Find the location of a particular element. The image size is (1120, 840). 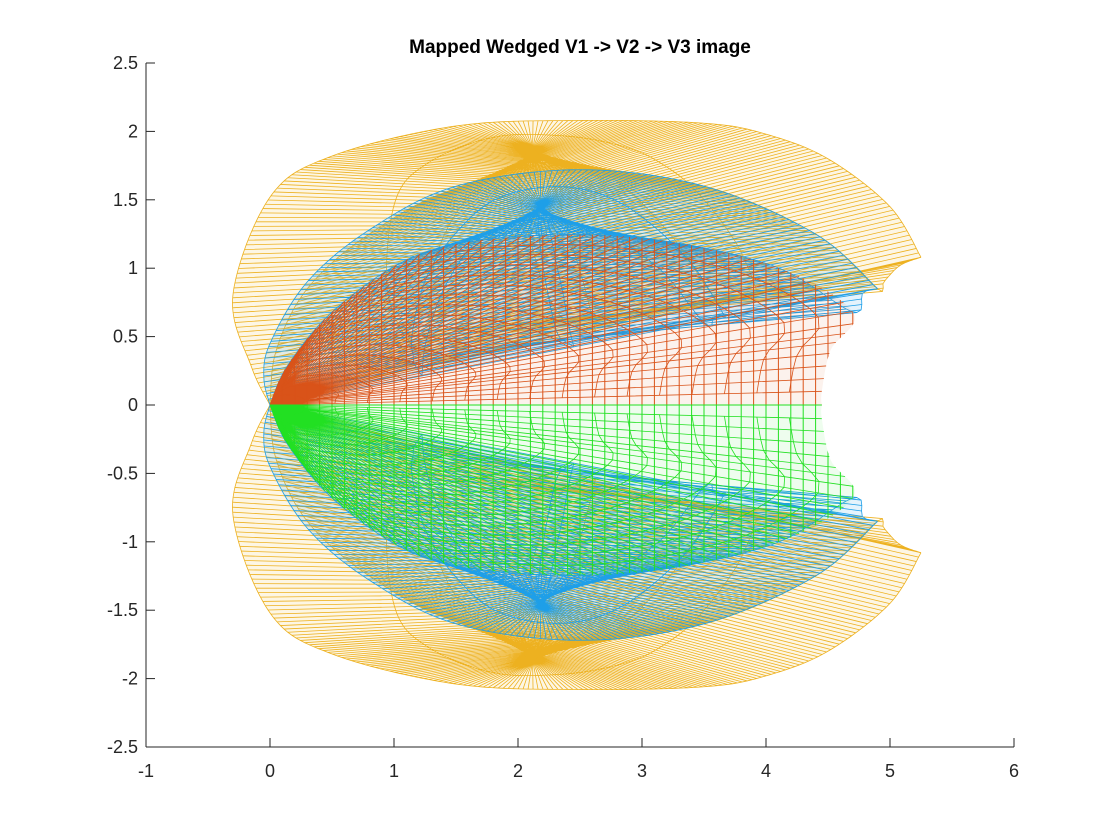

y-tick-label: -1.5 is located at coordinates (122, 610).